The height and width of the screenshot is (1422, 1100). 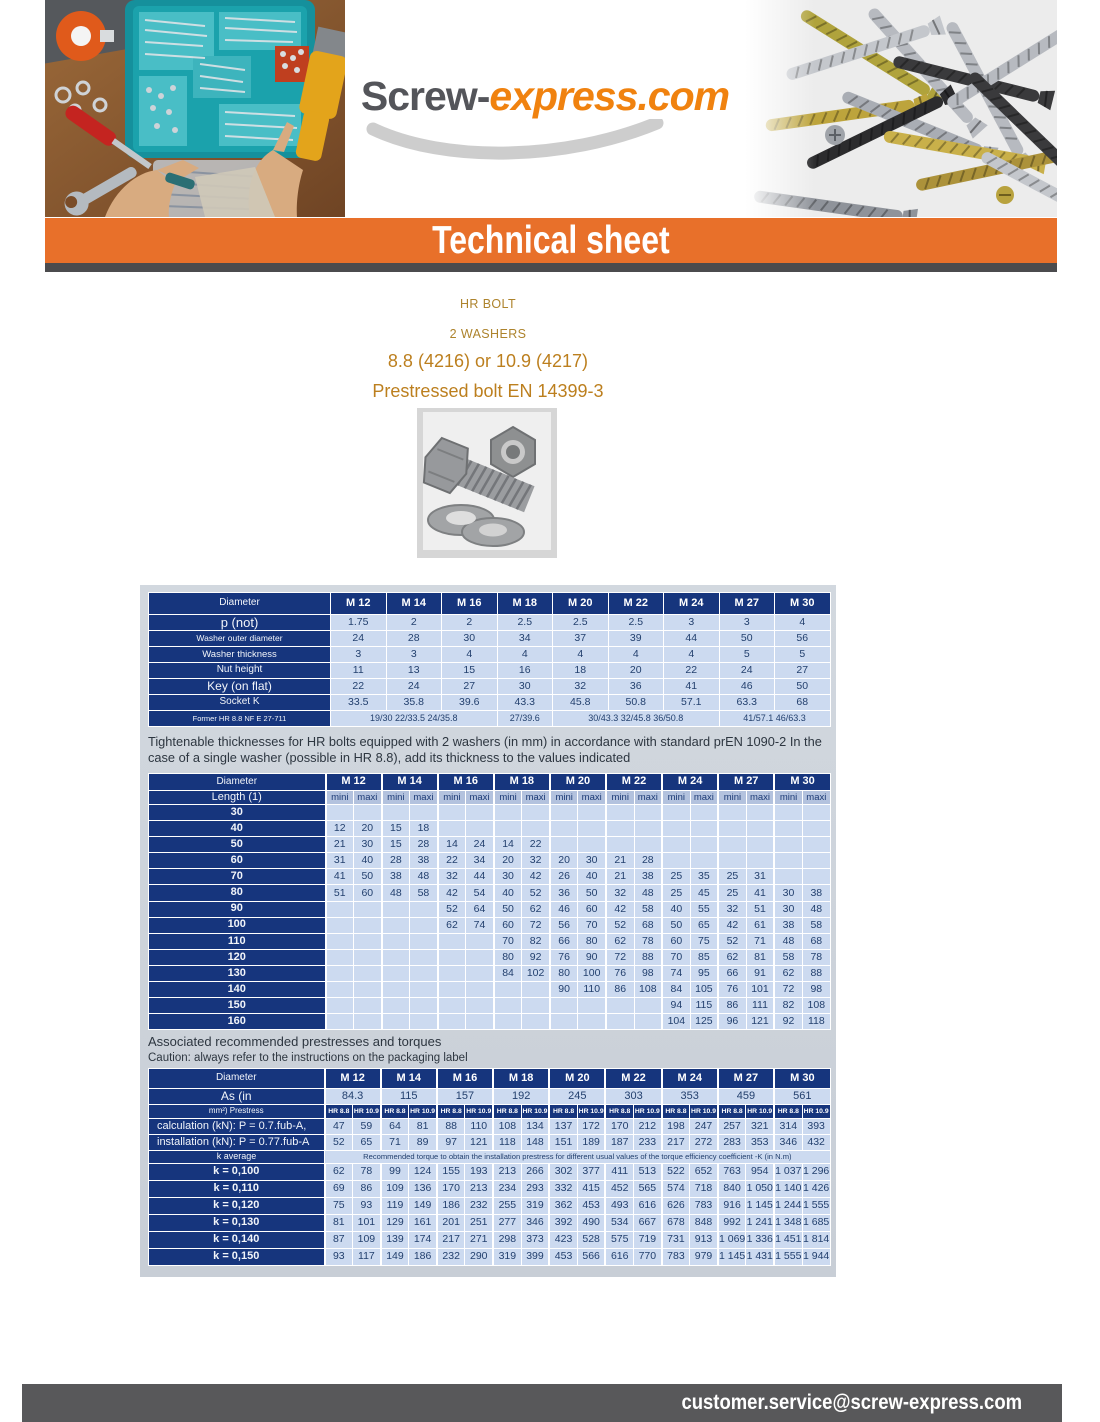 What do you see at coordinates (676, 909) in the screenshot?
I see `length-value: 40` at bounding box center [676, 909].